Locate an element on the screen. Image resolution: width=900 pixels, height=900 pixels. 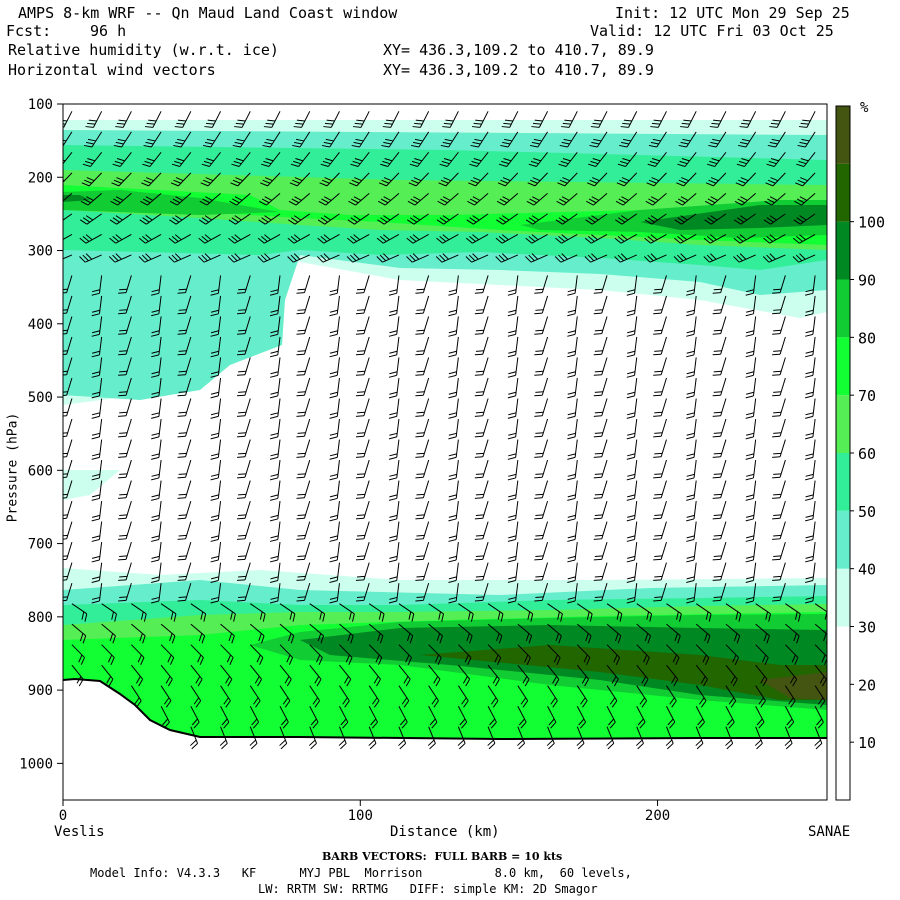
field-label-rh: Relative humidity (w.r.t. ice) is located at coordinates (143, 50).